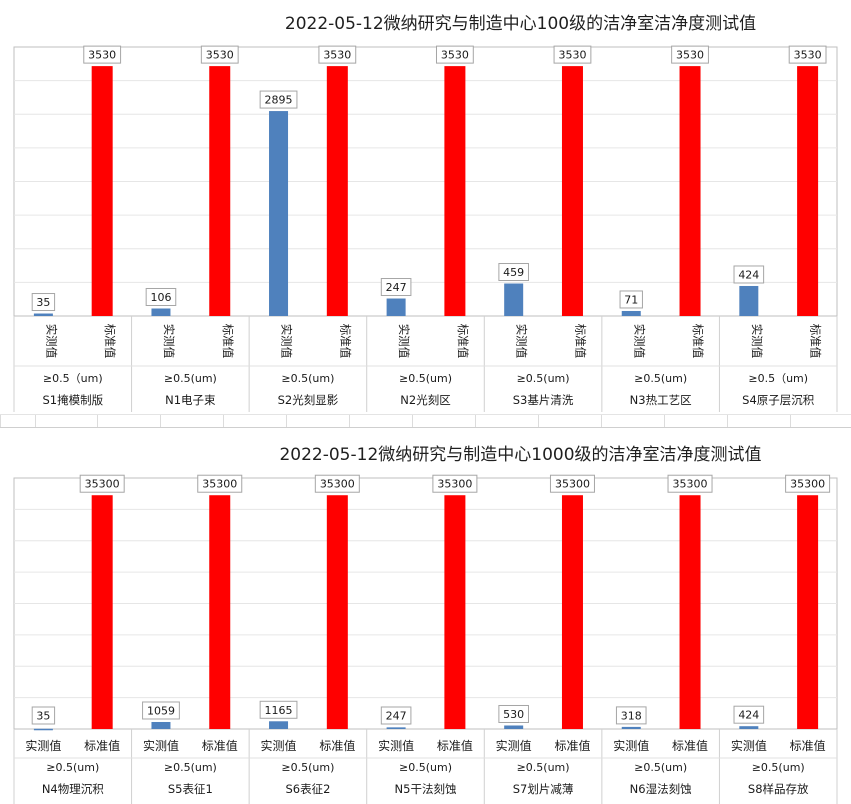  I want to click on area-tick-label: S6表征2, so click(307, 789).